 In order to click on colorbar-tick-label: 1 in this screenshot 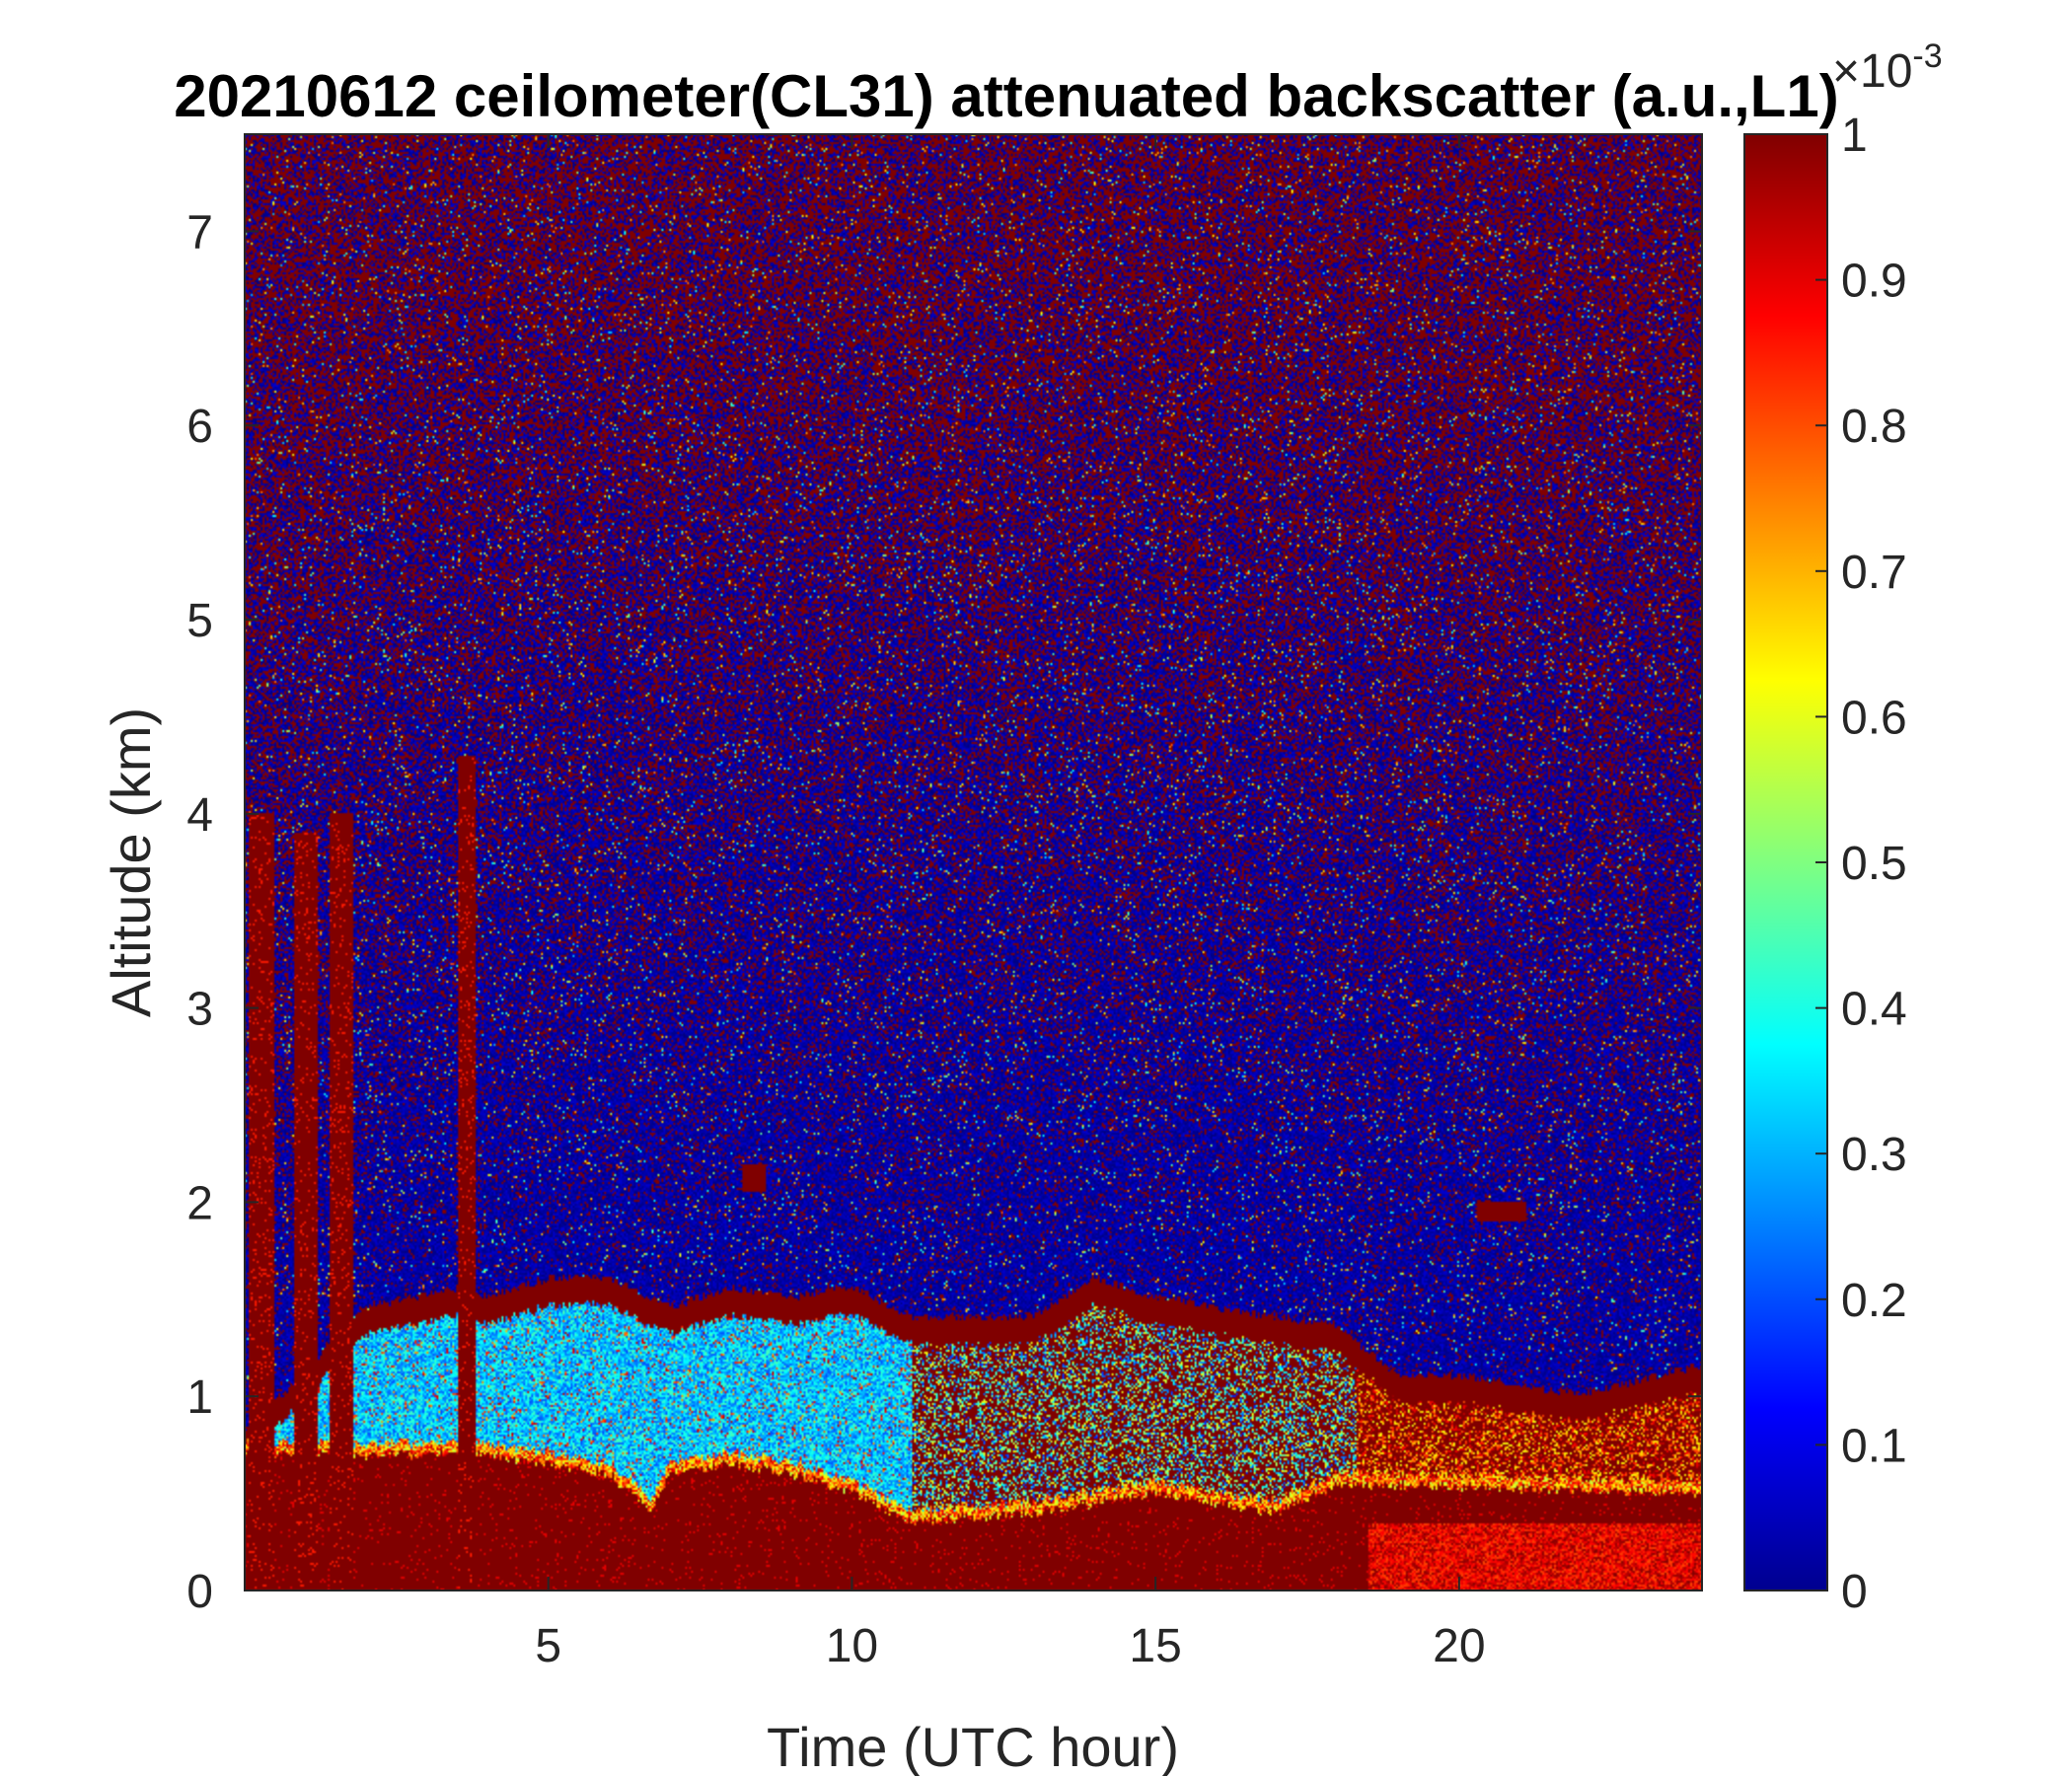, I will do `click(1855, 136)`.